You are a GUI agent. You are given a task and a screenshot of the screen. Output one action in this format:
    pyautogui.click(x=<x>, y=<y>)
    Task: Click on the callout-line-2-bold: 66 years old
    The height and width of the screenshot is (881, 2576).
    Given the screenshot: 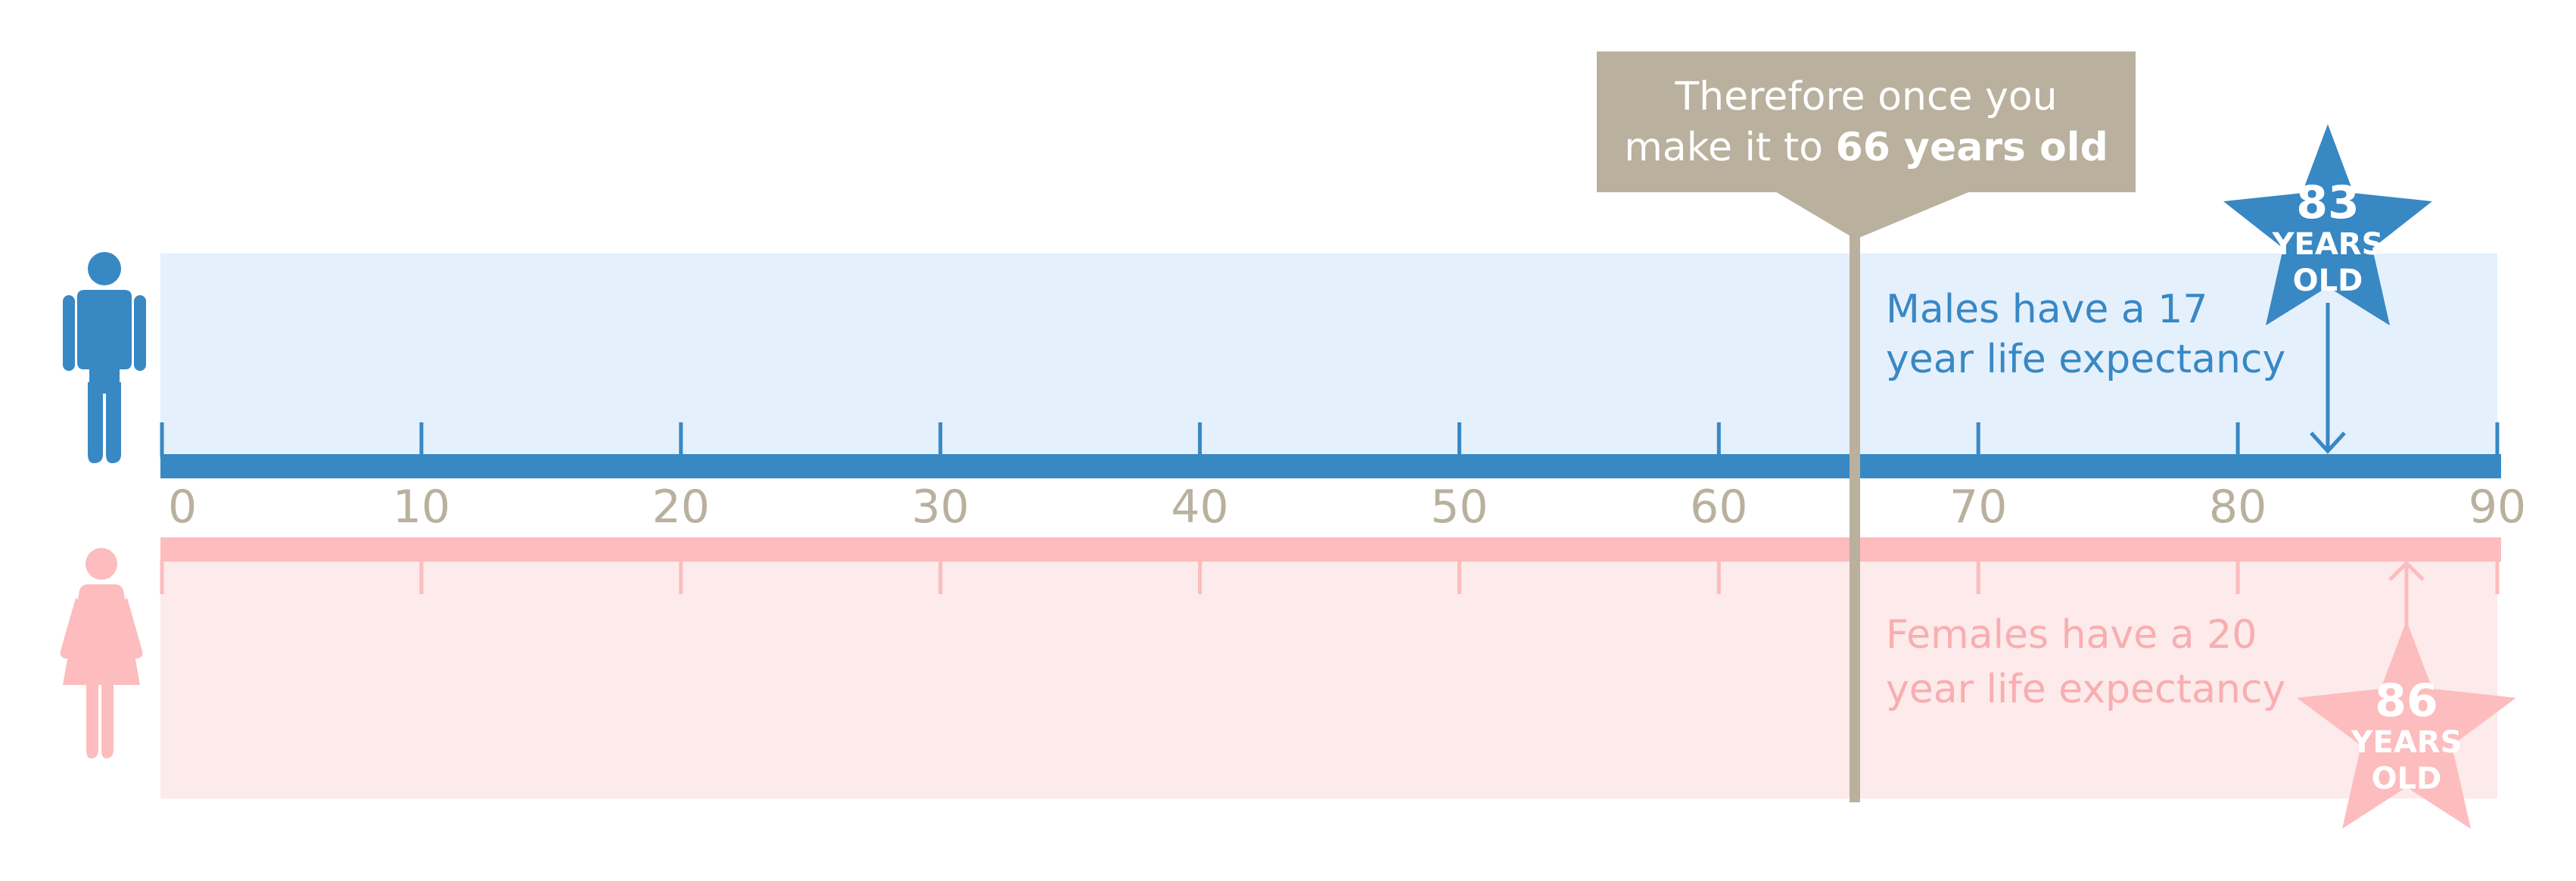 What is the action you would take?
    pyautogui.click(x=1972, y=148)
    